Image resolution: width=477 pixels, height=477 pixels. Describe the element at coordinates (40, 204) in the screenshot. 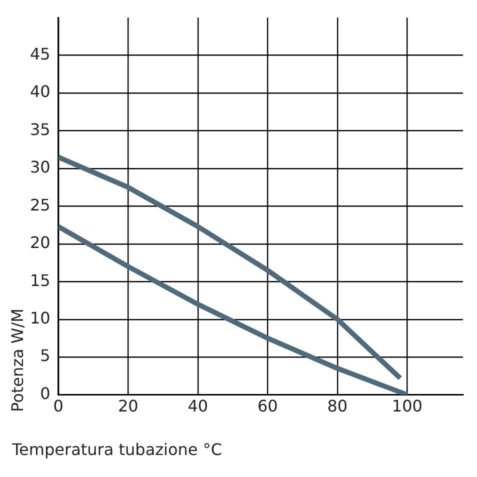

I see `y-tick-label: 25` at that location.